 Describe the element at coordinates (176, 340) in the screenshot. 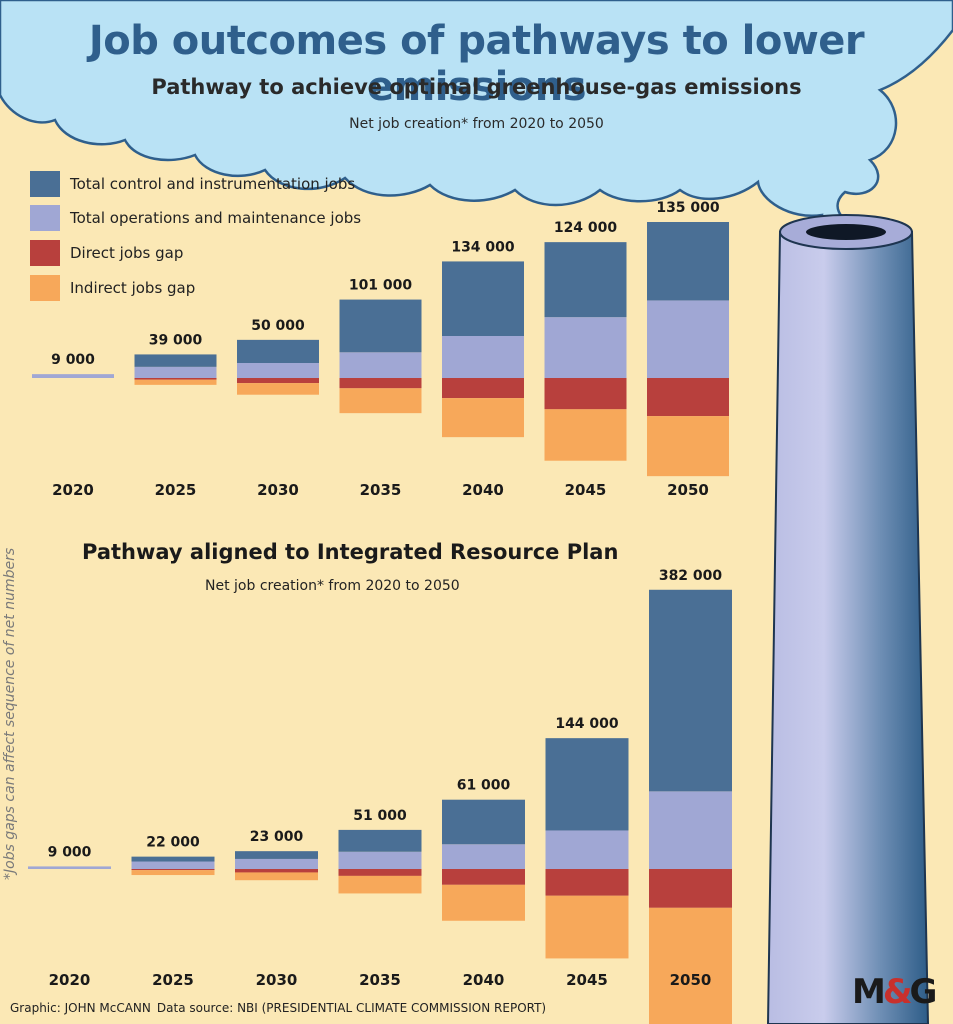

I see `total-label: 39 000` at that location.